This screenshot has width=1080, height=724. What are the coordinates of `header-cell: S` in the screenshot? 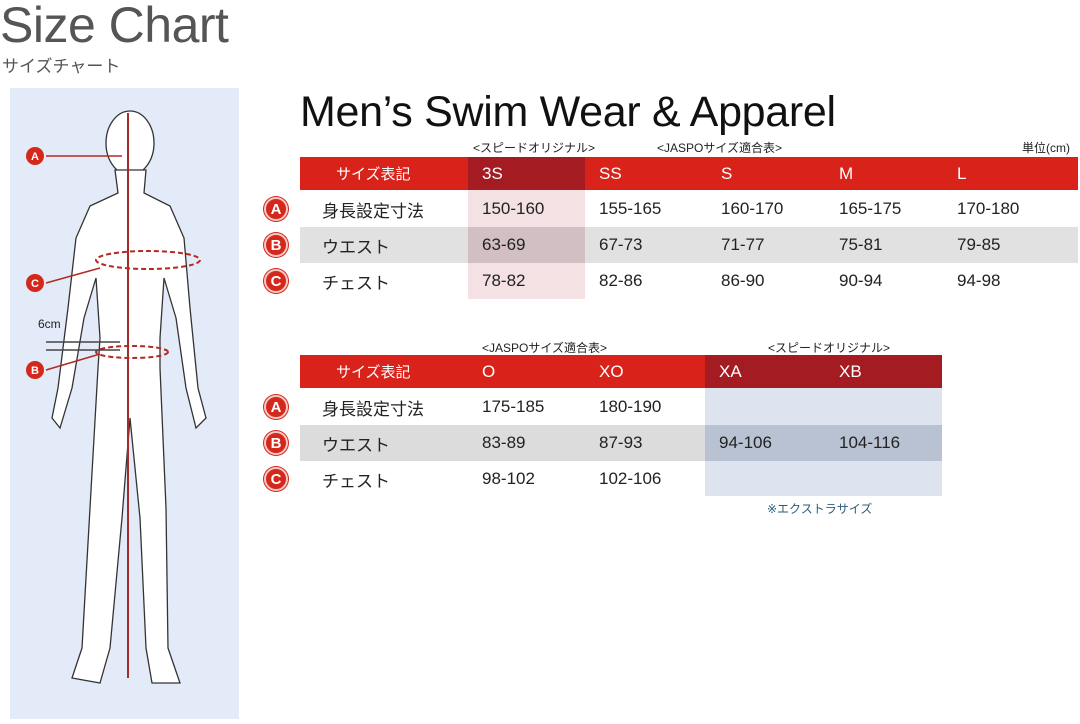 It's located at (727, 173).